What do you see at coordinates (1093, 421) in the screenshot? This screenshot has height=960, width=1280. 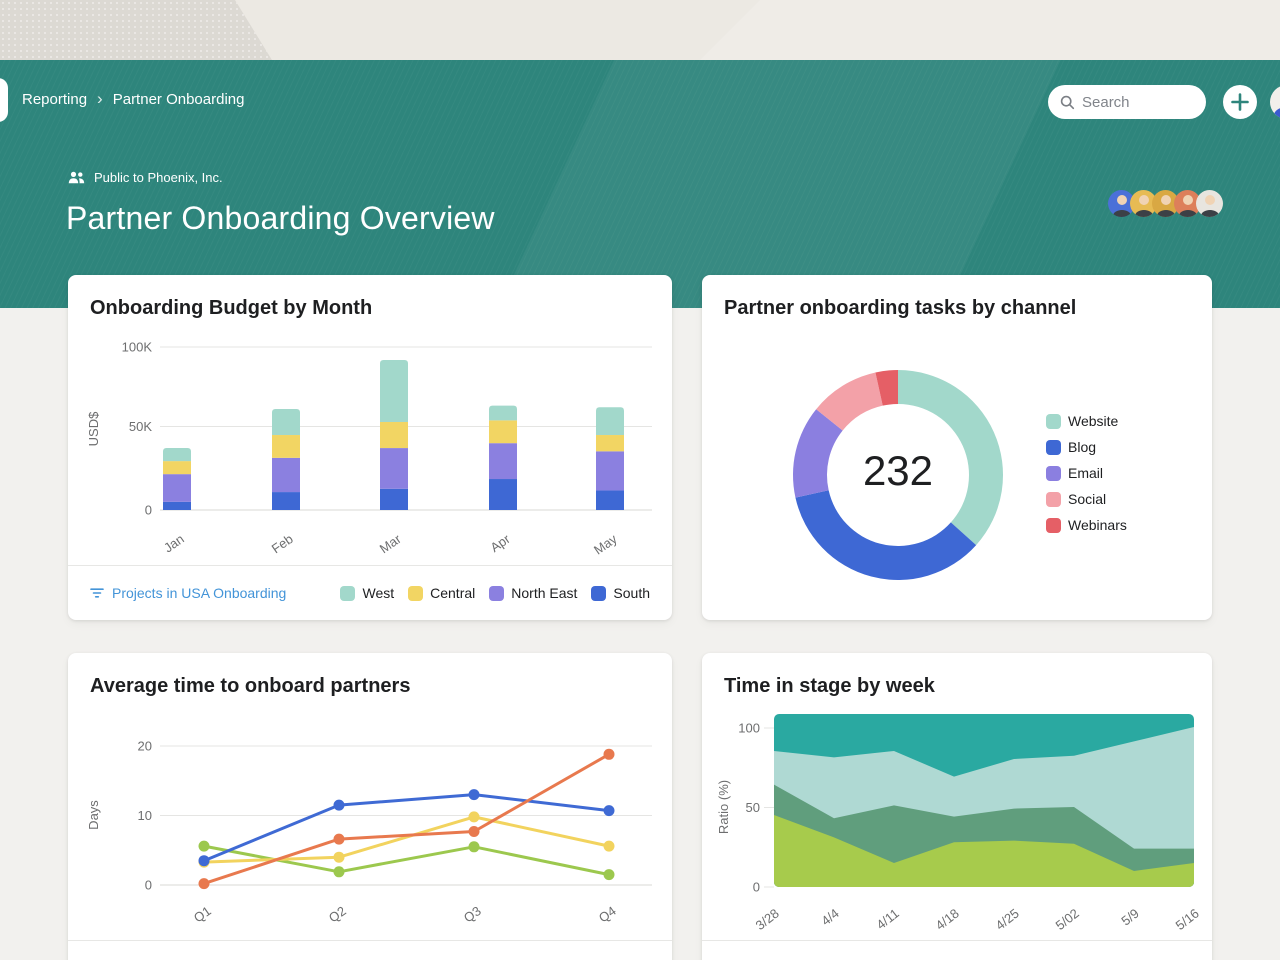 I see `legend-label: Website` at bounding box center [1093, 421].